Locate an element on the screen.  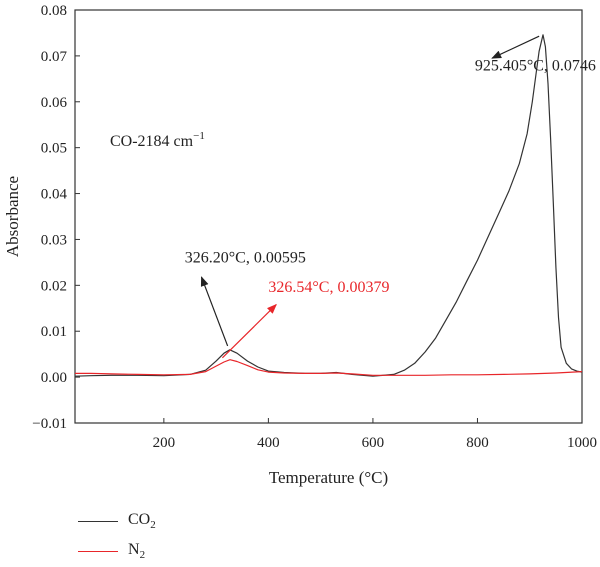
legend-item-n2: N2 is located at coordinates (117, 551).